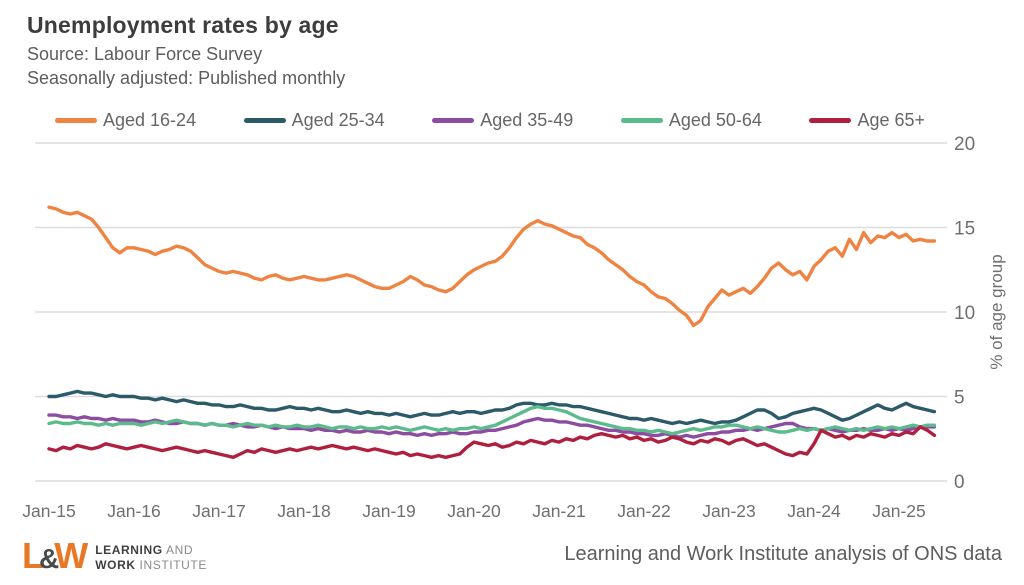 Image resolution: width=1024 pixels, height=585 pixels. Describe the element at coordinates (304, 511) in the screenshot. I see `svg-text: Jan-18` at that location.